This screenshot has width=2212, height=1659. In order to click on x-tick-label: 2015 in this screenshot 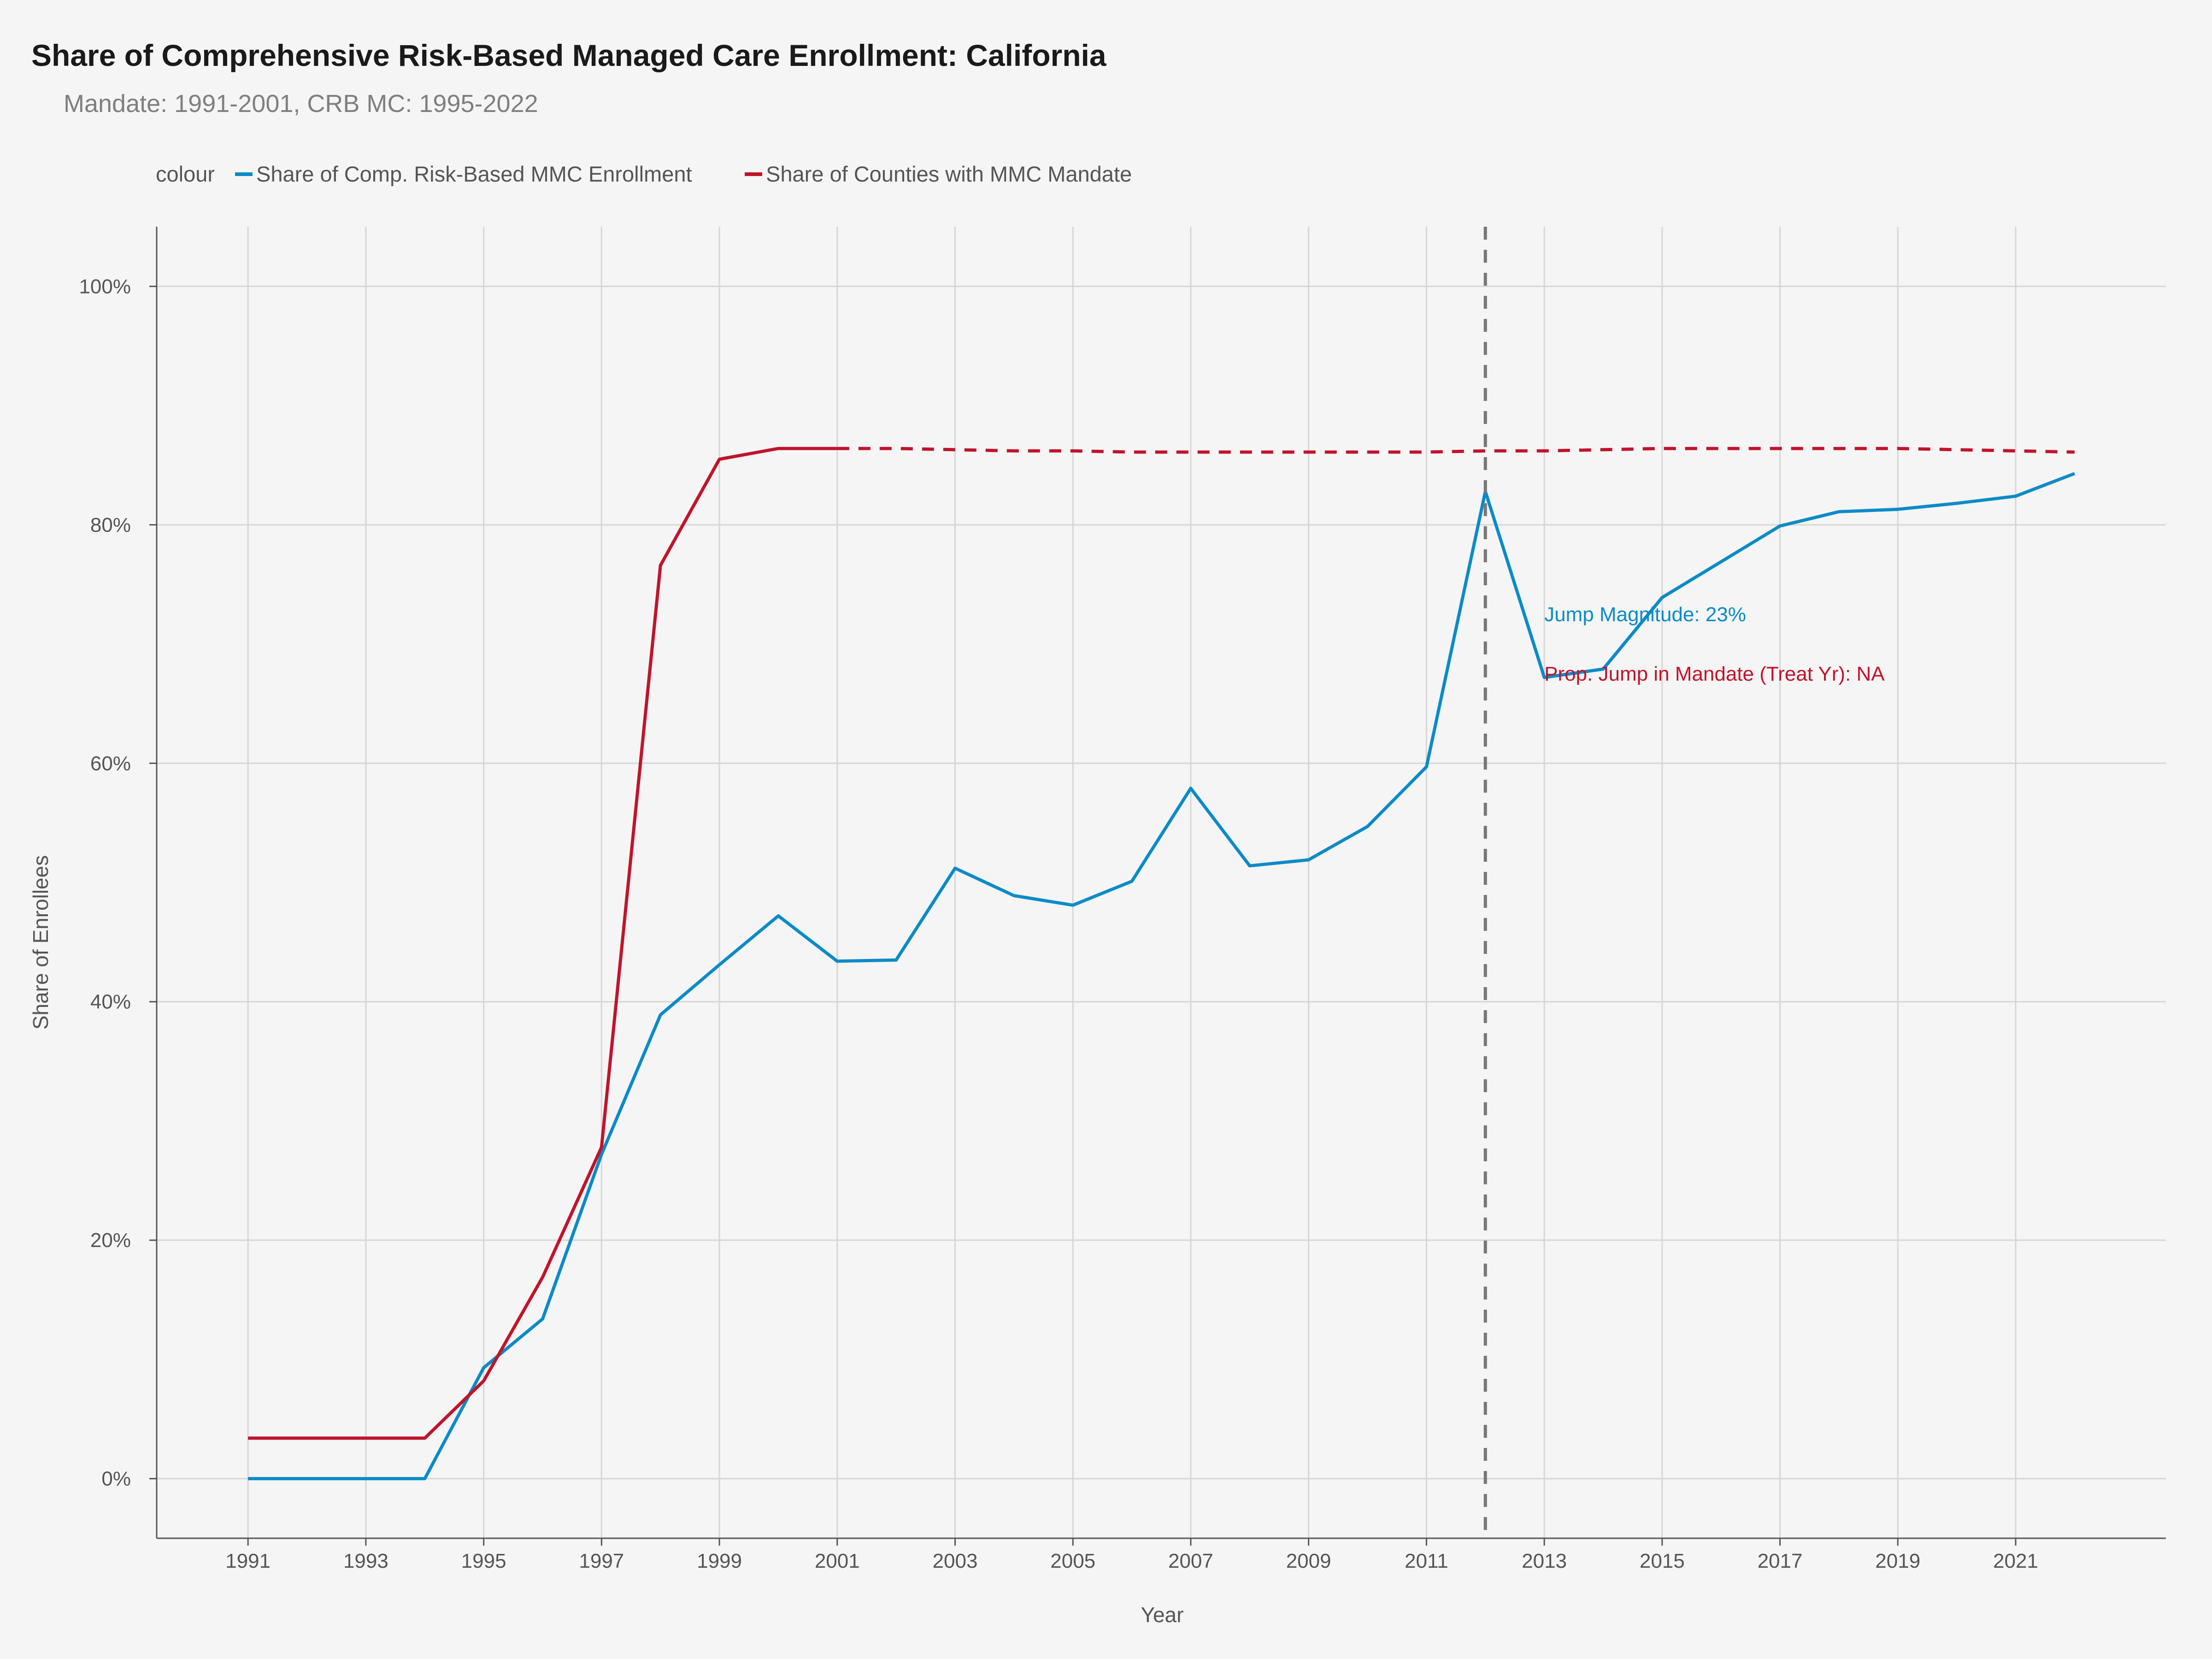, I will do `click(1662, 1561)`.